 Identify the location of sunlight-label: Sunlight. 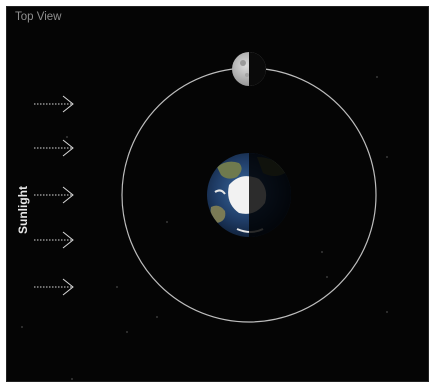
(23, 210).